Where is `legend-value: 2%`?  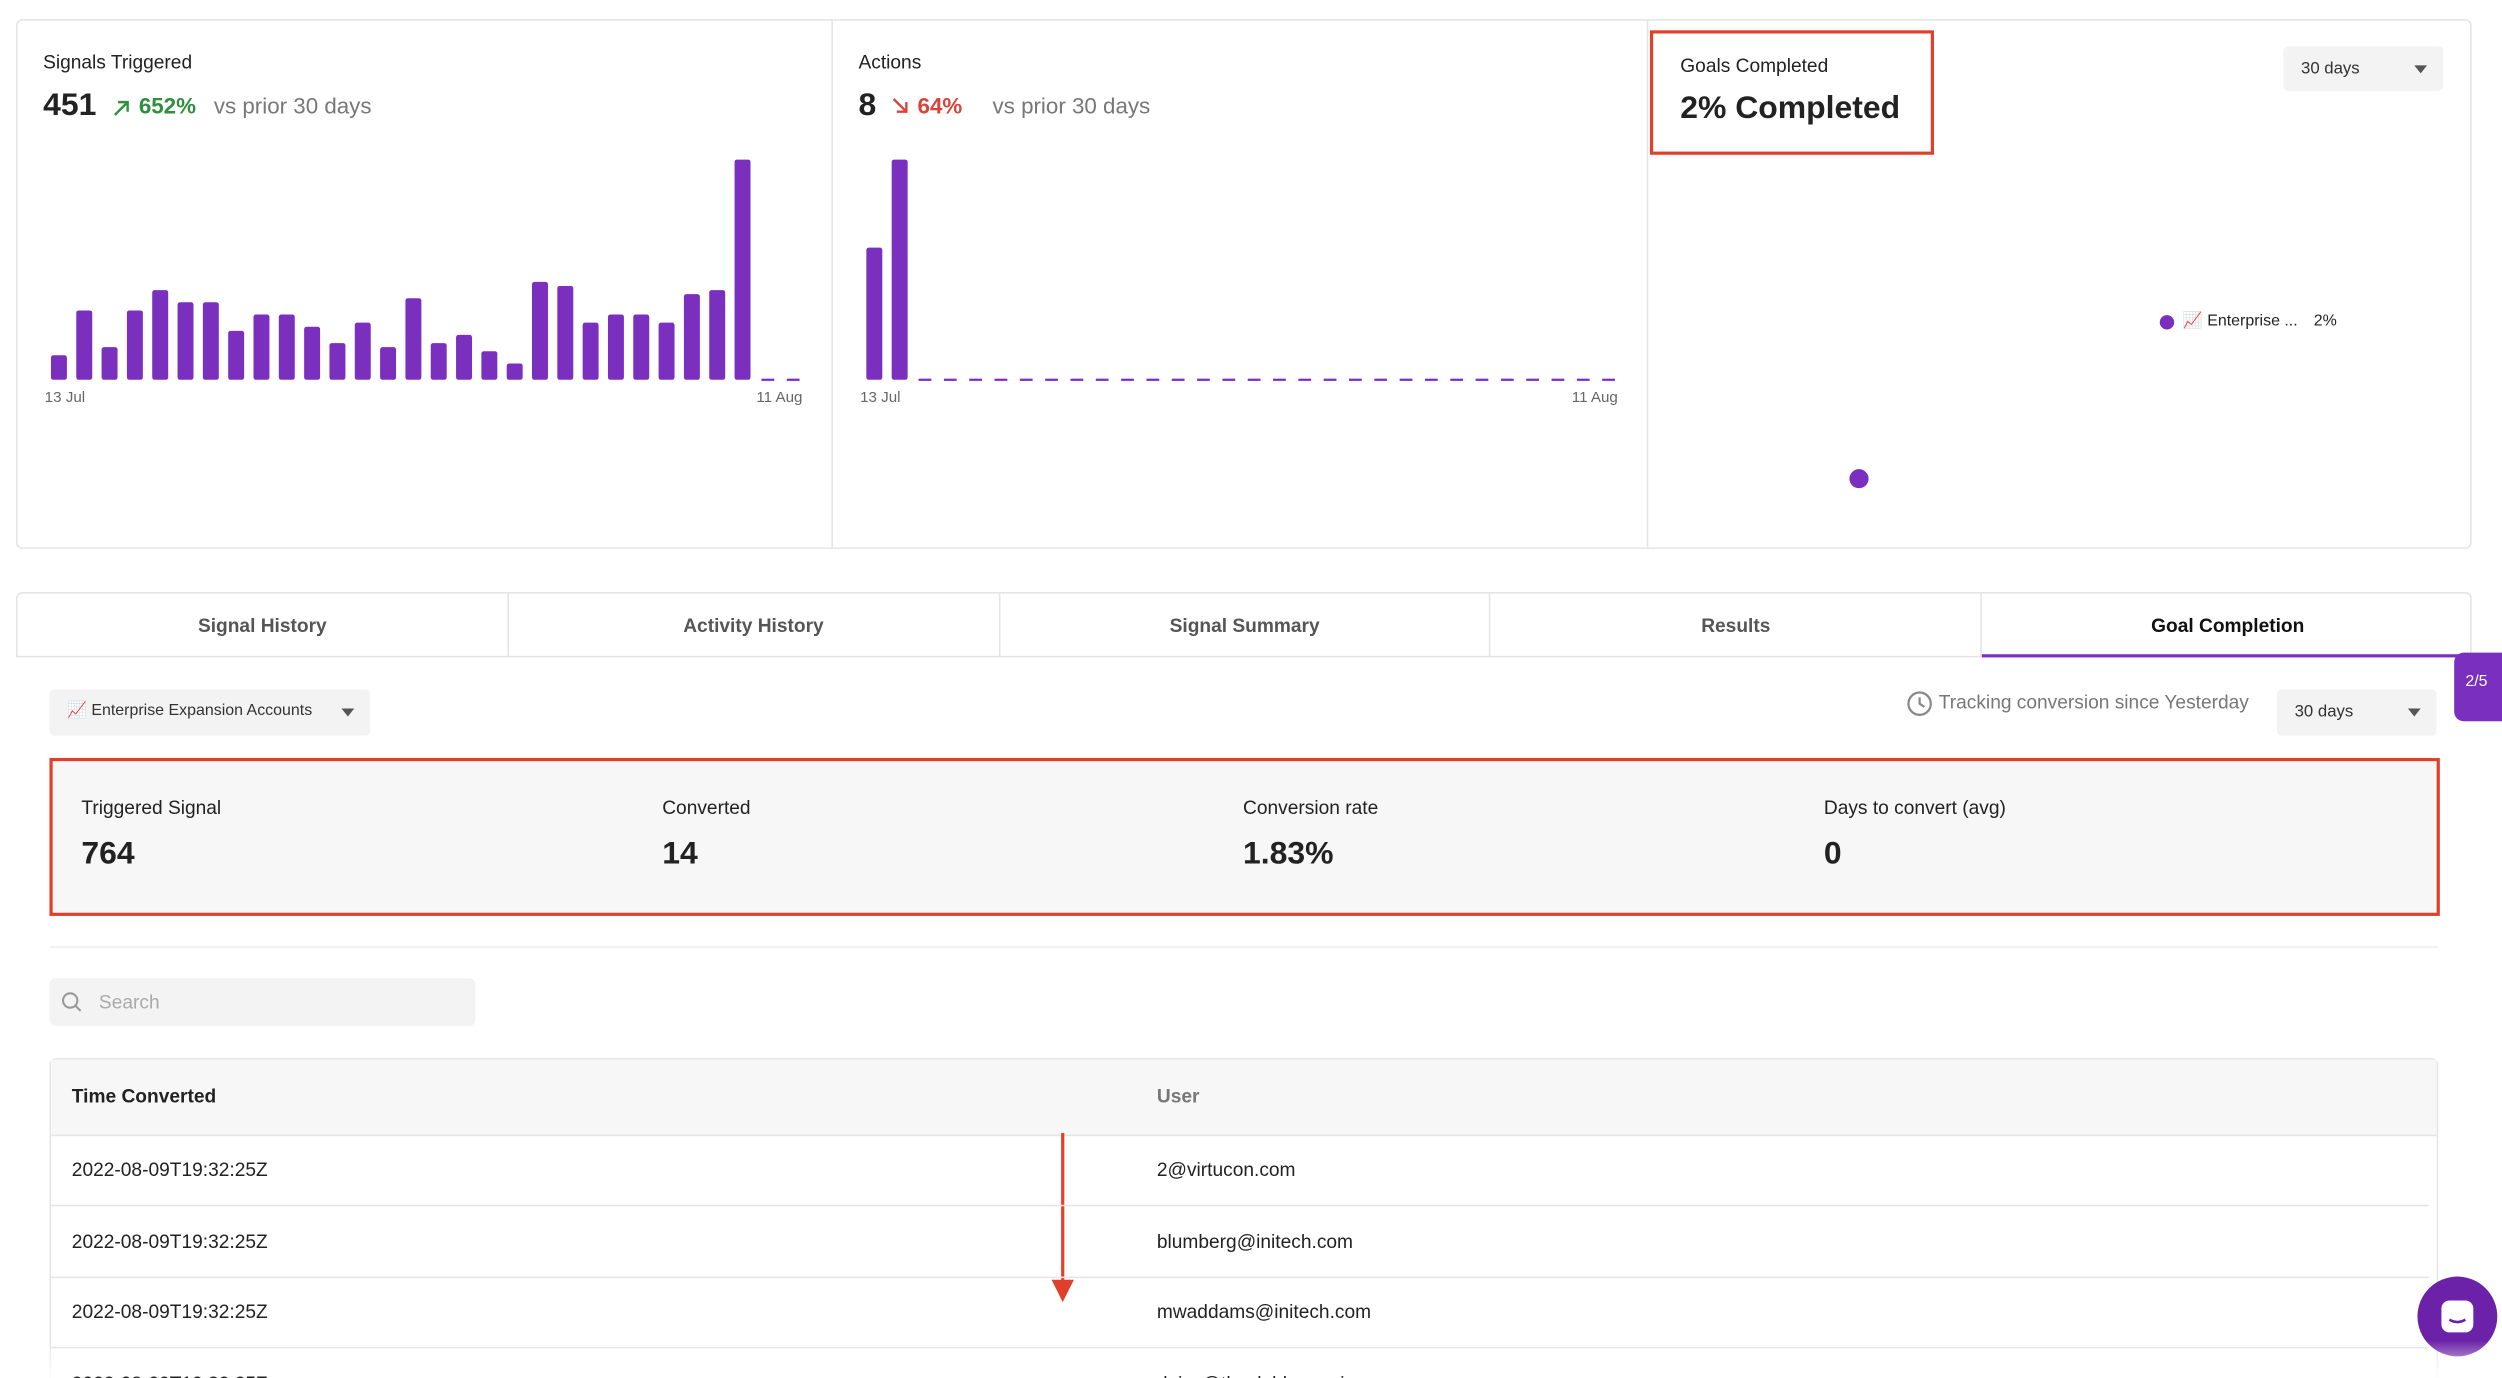
legend-value: 2% is located at coordinates (2325, 321).